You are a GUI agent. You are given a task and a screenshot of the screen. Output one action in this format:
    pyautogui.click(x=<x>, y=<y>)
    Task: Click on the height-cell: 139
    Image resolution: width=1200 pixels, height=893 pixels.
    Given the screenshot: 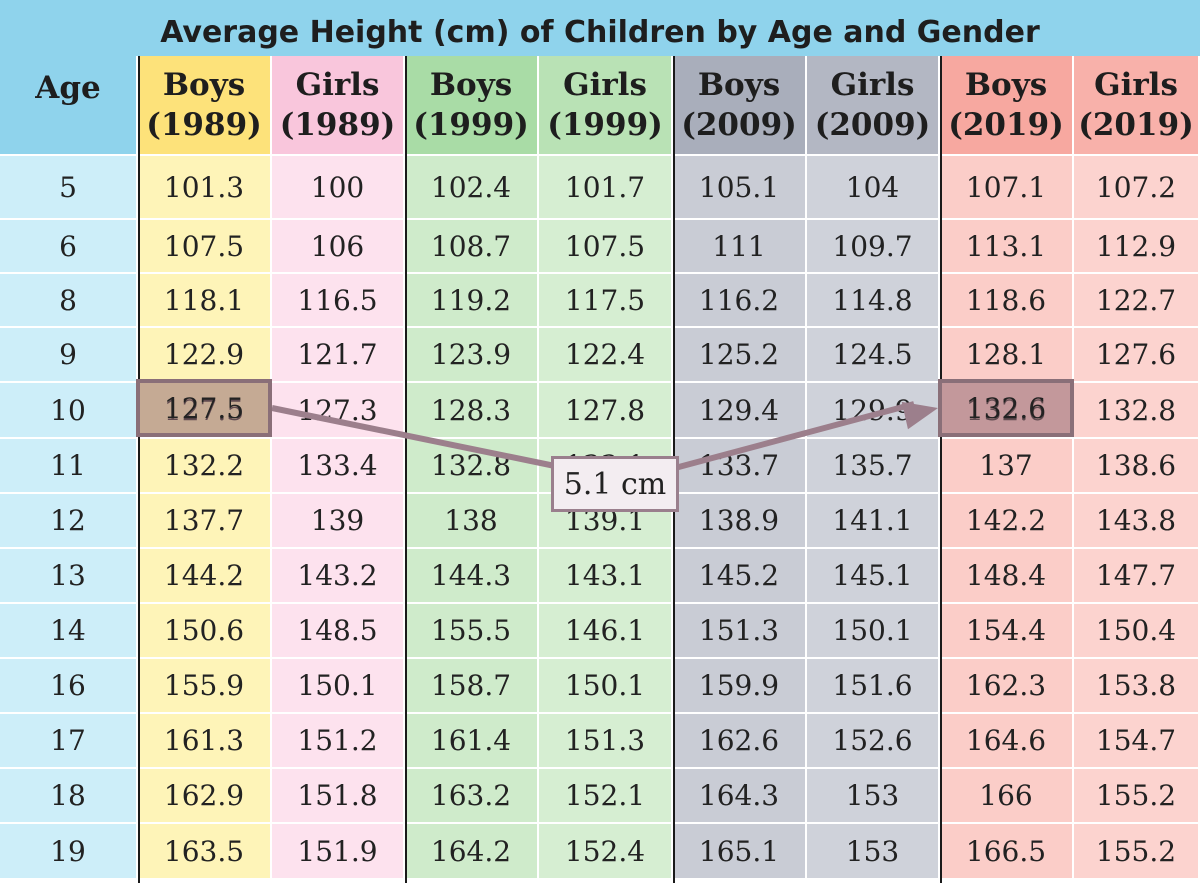 What is the action you would take?
    pyautogui.click(x=338, y=521)
    